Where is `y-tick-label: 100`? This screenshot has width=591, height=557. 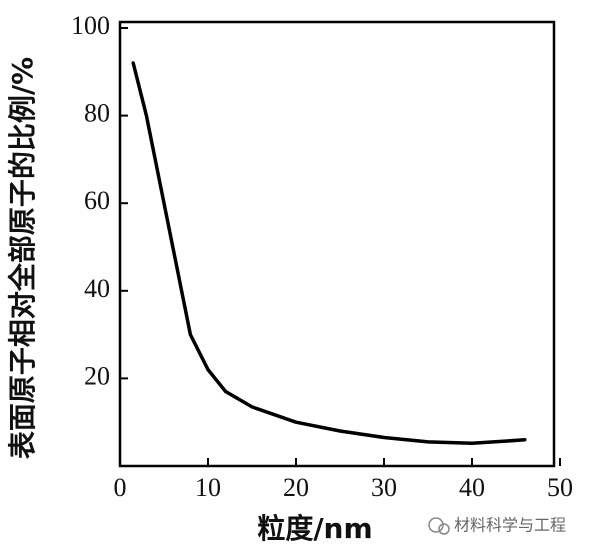
y-tick-label: 100 is located at coordinates (90, 25).